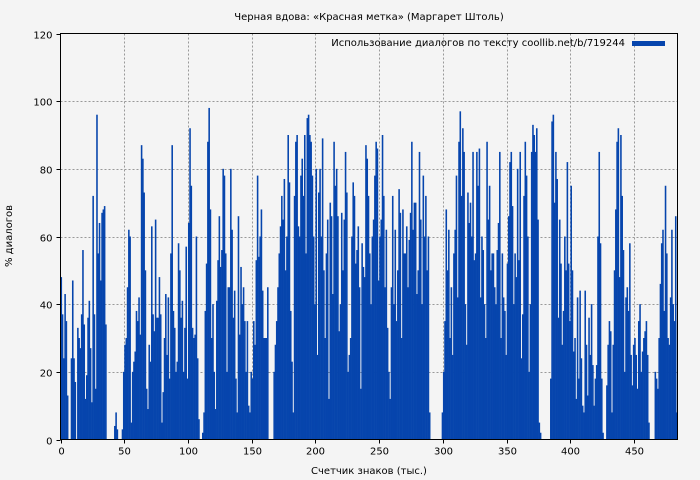 The width and height of the screenshot is (700, 480). What do you see at coordinates (46, 239) in the screenshot?
I see `y-tick-label: 60` at bounding box center [46, 239].